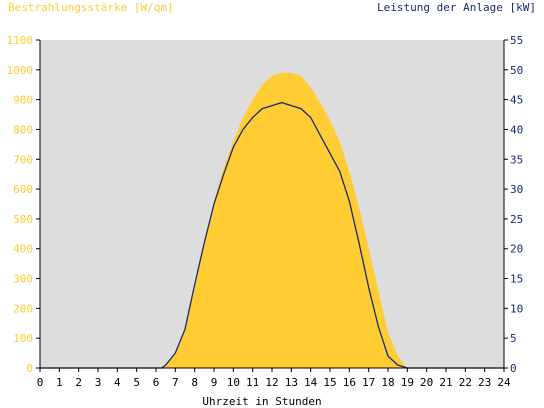 Image resolution: width=544 pixels, height=408 pixels. Describe the element at coordinates (368, 382) in the screenshot. I see `x-tick-label: 17` at that location.